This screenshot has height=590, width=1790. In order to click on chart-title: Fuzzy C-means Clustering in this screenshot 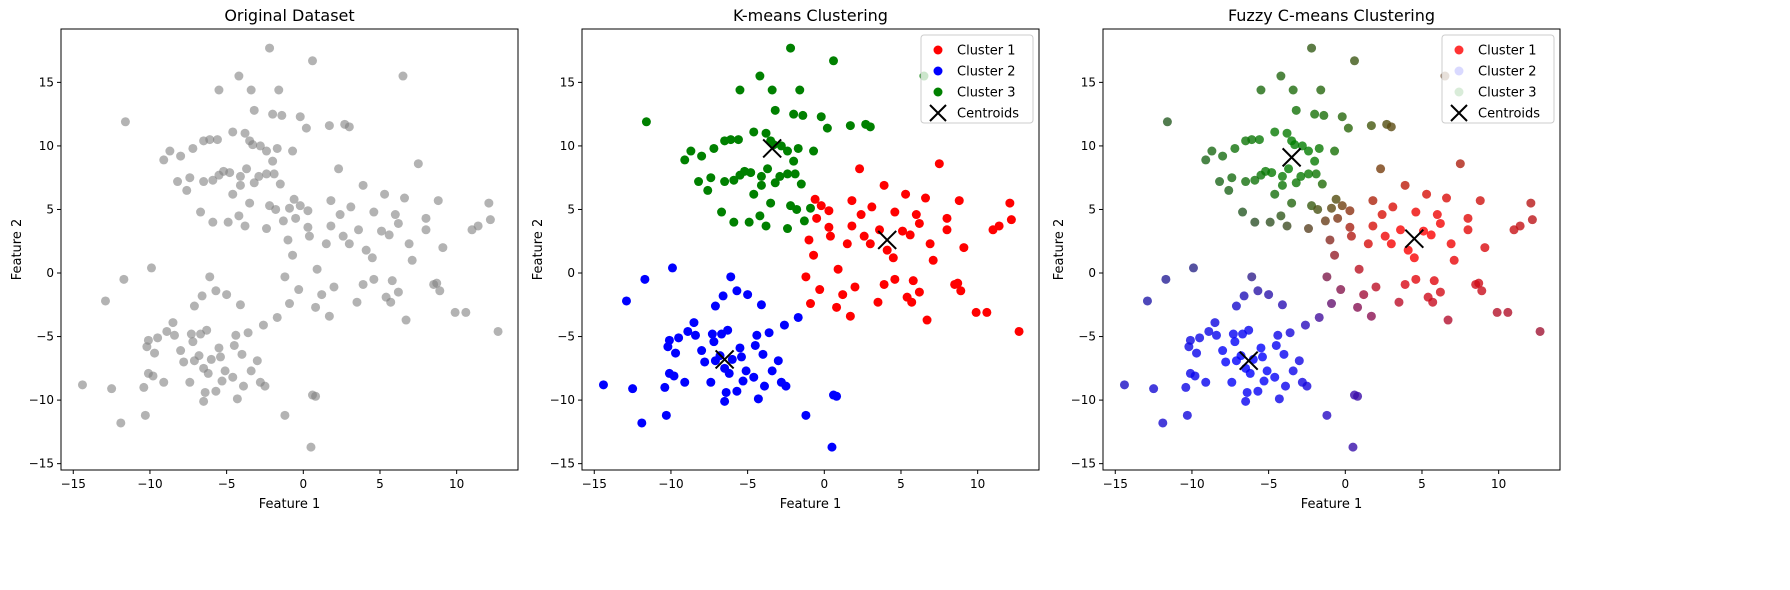, I will do `click(1331, 15)`.